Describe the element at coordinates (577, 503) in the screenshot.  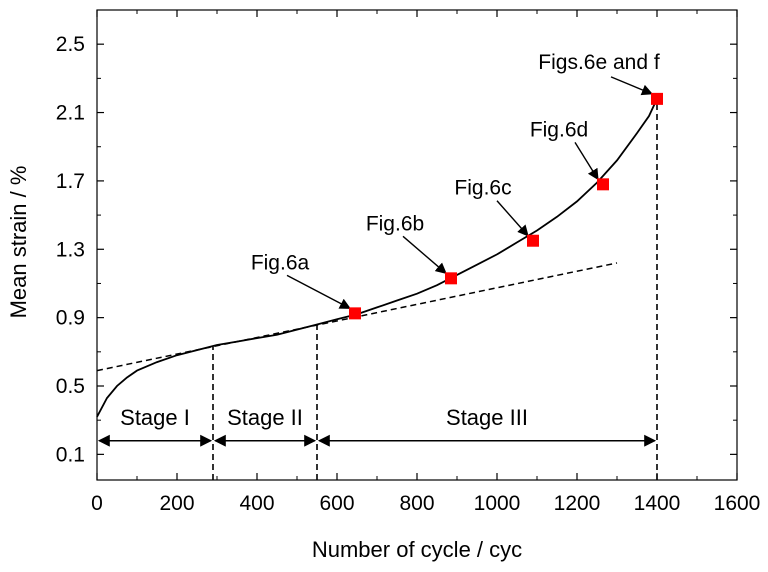
I see `x-tick-label: 1200` at that location.